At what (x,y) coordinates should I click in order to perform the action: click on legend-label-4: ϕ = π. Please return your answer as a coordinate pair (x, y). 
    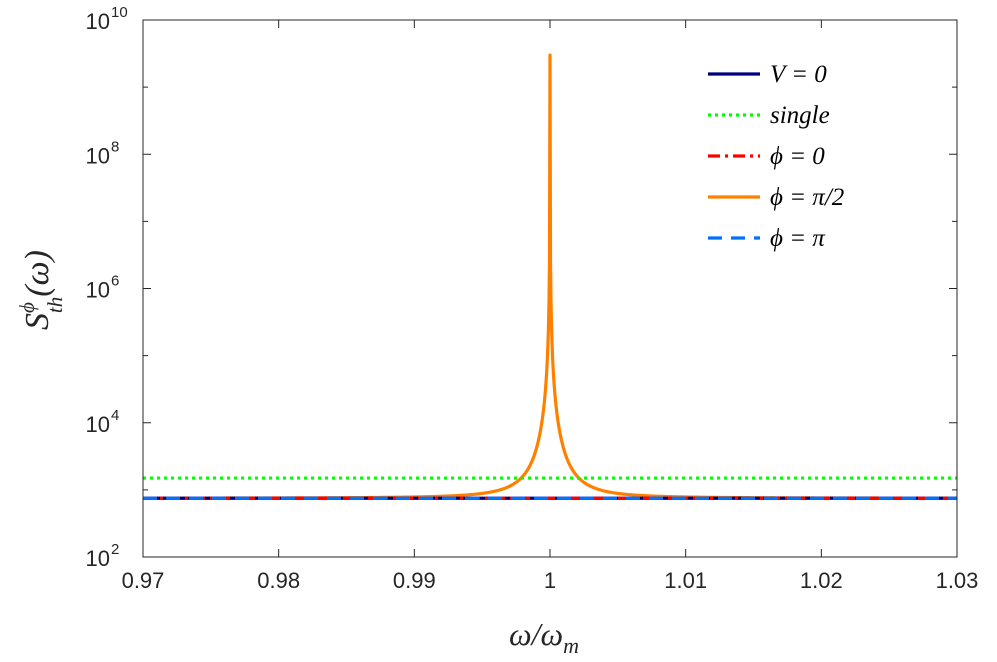
    Looking at the image, I should click on (798, 238).